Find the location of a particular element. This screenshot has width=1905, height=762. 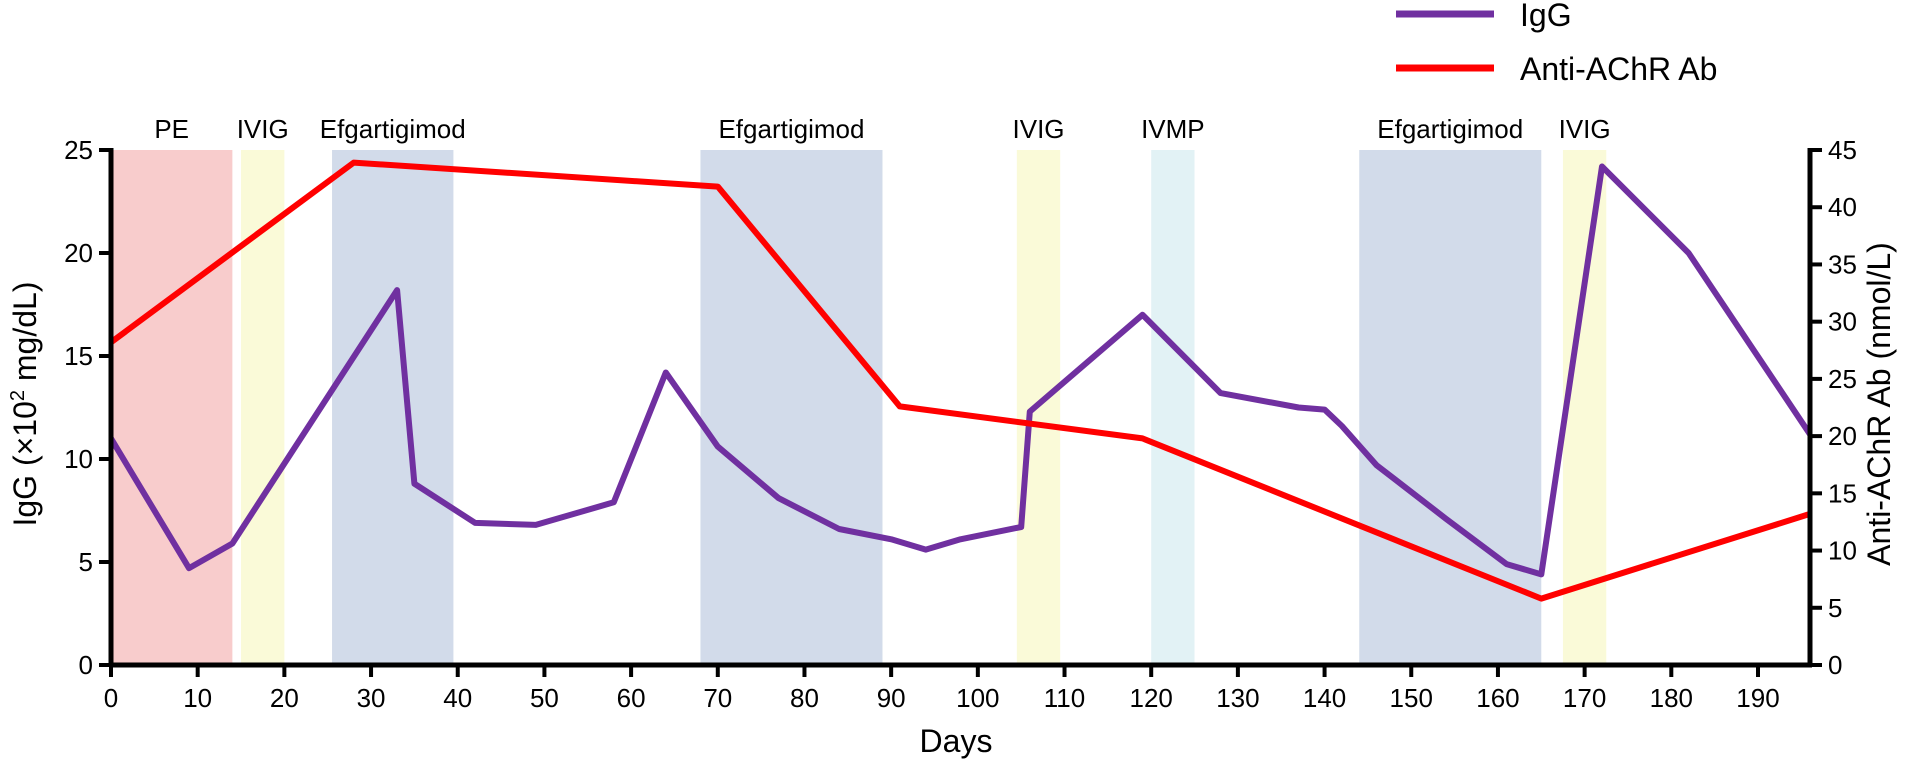

x-tick-label: 120 is located at coordinates (1151, 698).